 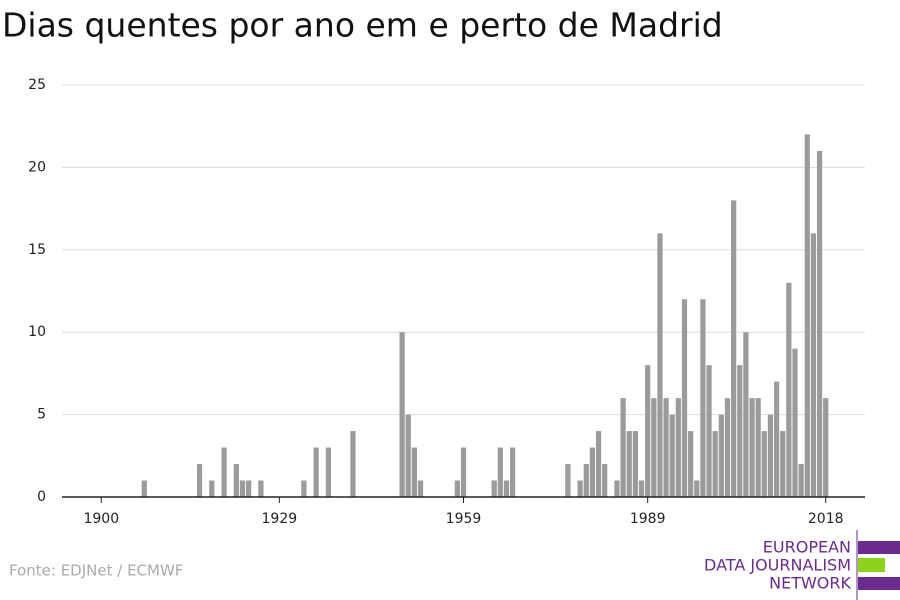 What do you see at coordinates (37, 250) in the screenshot?
I see `y-tick-label: 15` at bounding box center [37, 250].